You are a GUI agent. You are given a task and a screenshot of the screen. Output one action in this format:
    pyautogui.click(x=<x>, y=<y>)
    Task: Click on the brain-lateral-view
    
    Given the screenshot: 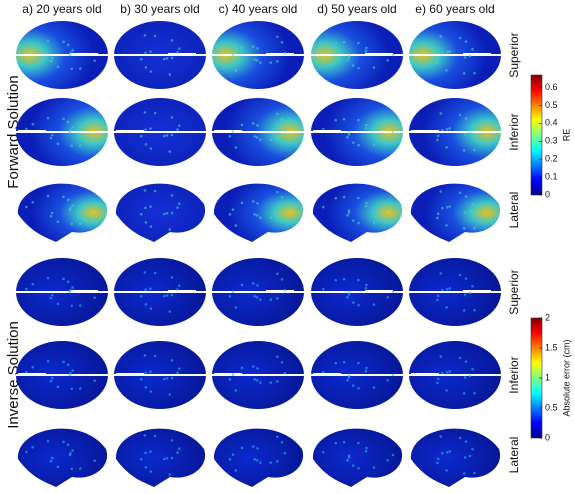 What is the action you would take?
    pyautogui.click(x=455, y=457)
    